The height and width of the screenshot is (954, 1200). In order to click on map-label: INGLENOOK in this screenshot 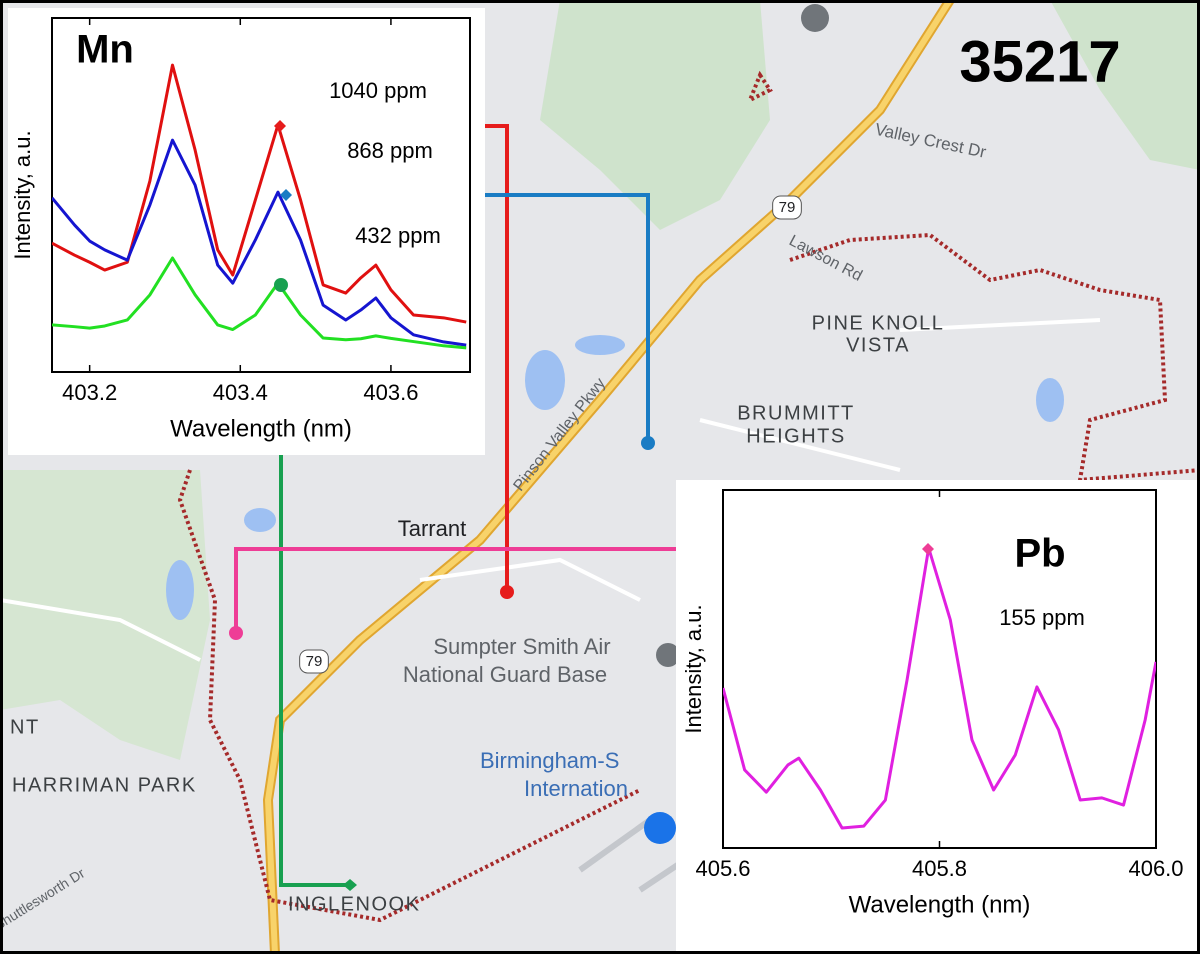, I will do `click(354, 904)`.